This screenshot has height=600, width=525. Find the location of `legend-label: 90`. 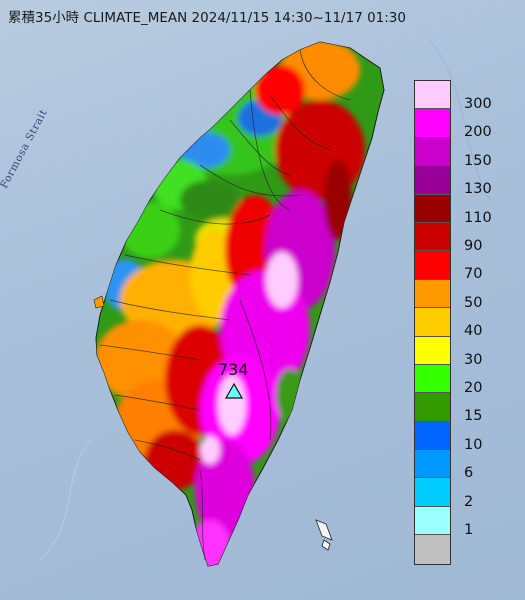

legend-label: 90 is located at coordinates (473, 246).